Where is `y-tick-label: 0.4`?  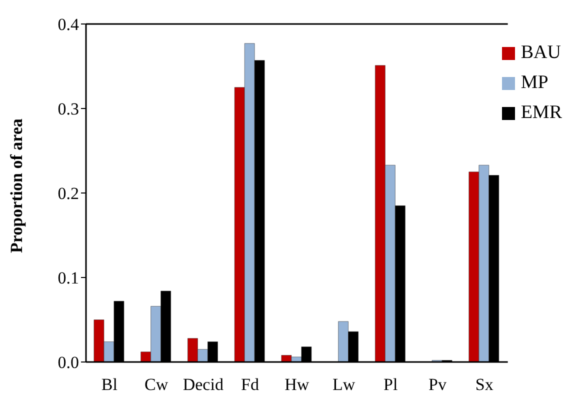
y-tick-label: 0.4 is located at coordinates (69, 24).